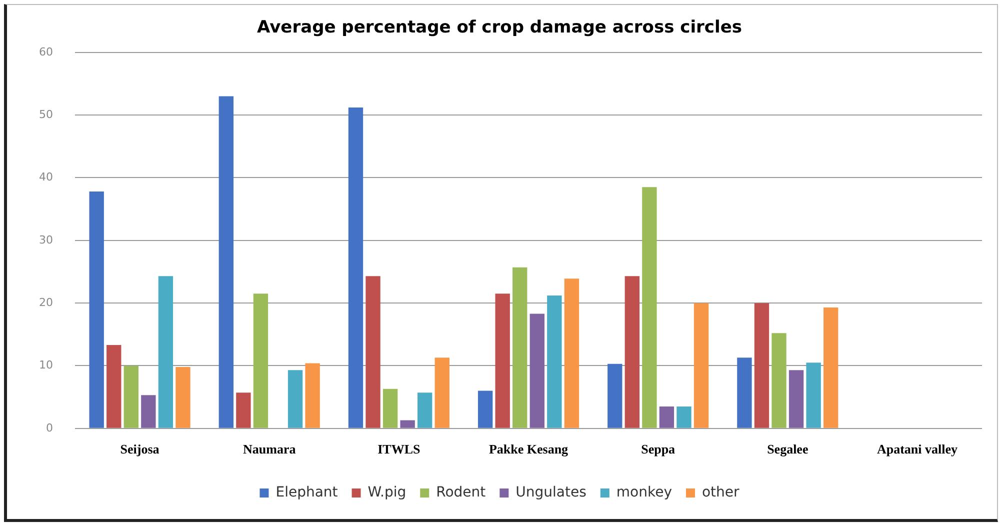 The image size is (1000, 523). What do you see at coordinates (45, 239) in the screenshot?
I see `y-tick-label: 30` at bounding box center [45, 239].